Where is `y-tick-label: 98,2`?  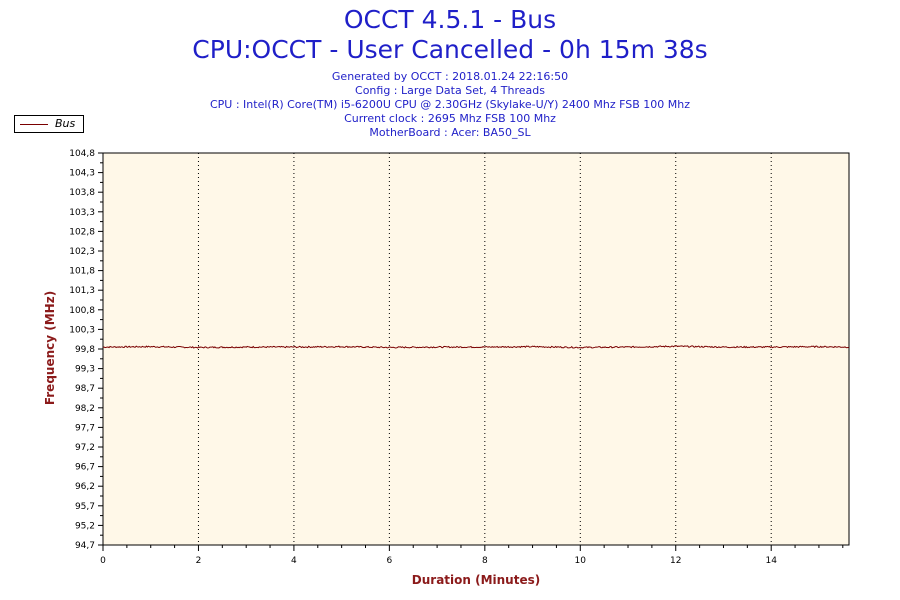 y-tick-label: 98,2 is located at coordinates (85, 409).